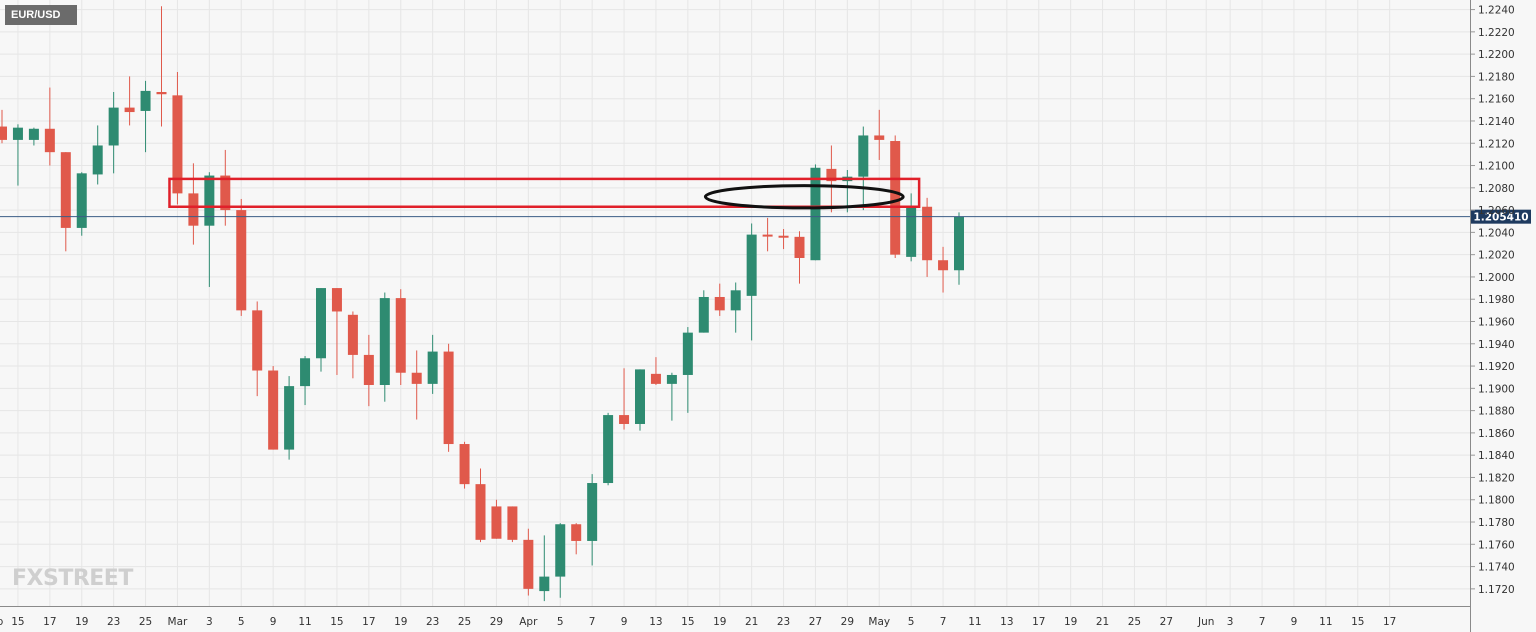 The image size is (1536, 632). I want to click on y-tick-label: 1.1840, so click(1496, 456).